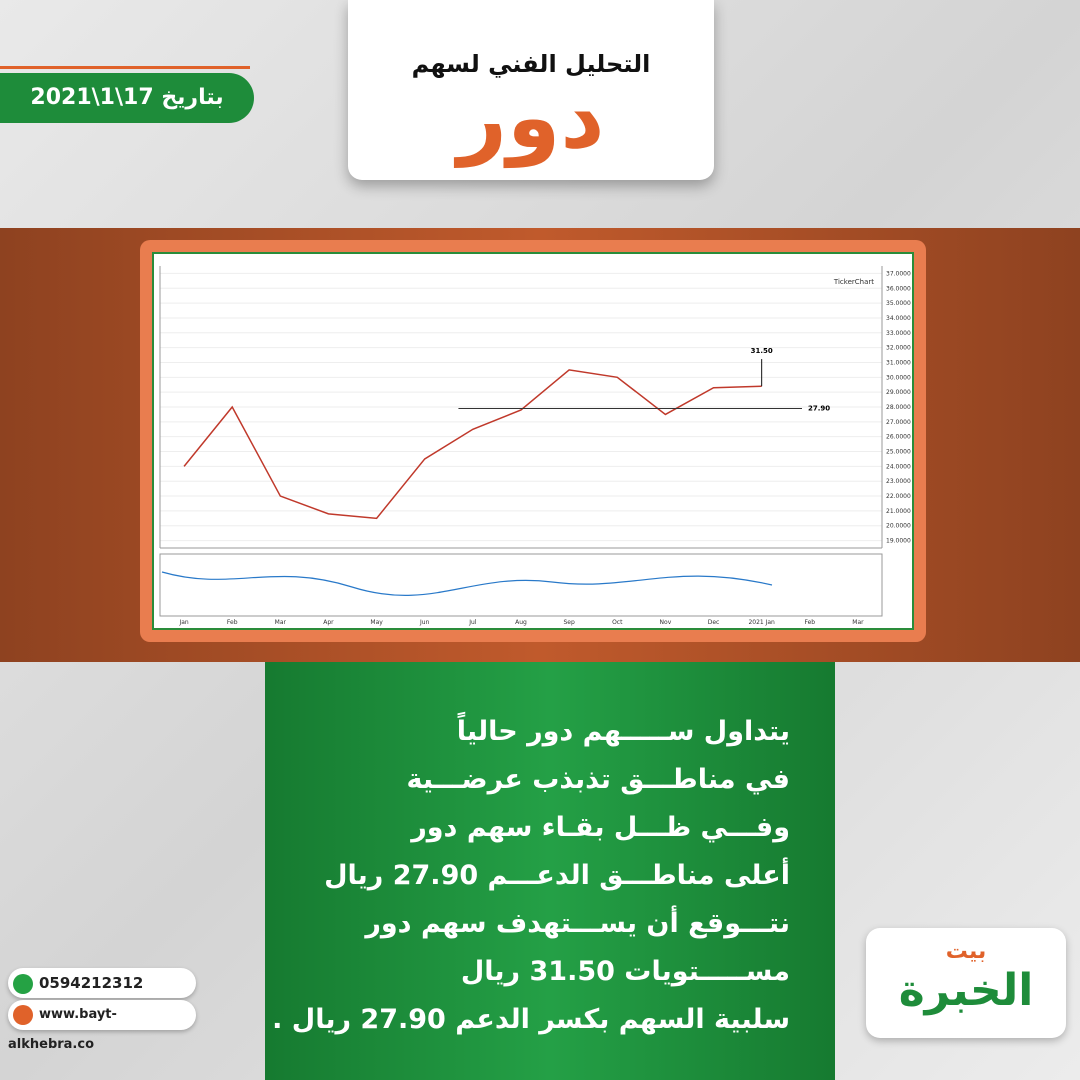 This screenshot has width=1080, height=1080. I want to click on indicator-line, so click(467, 583).